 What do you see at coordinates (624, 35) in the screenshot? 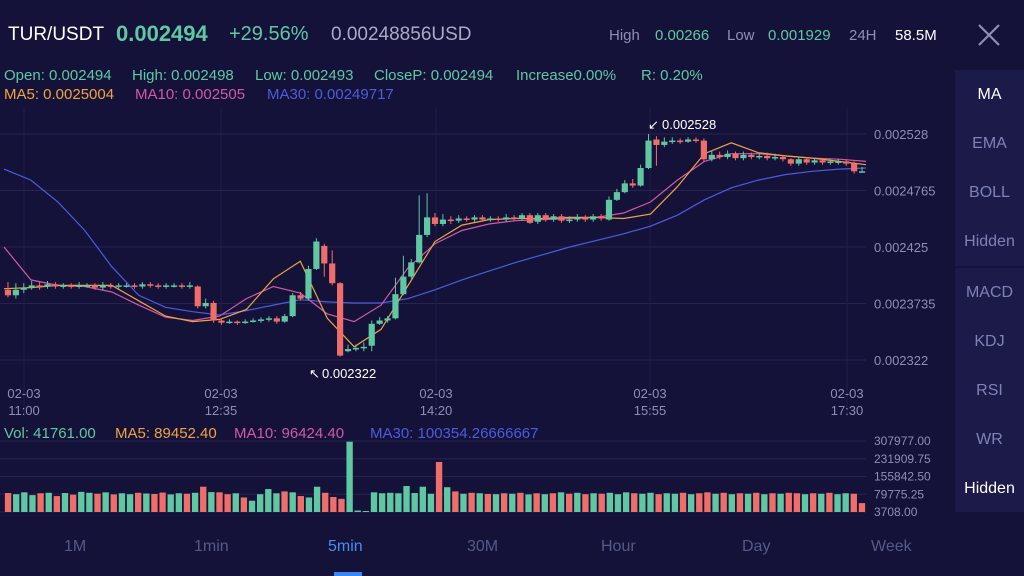
I see `high-label: High` at bounding box center [624, 35].